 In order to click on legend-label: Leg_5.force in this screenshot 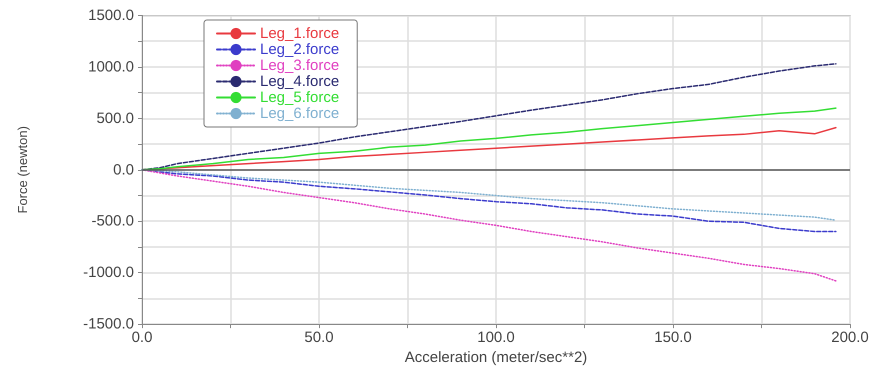, I will do `click(300, 97)`.